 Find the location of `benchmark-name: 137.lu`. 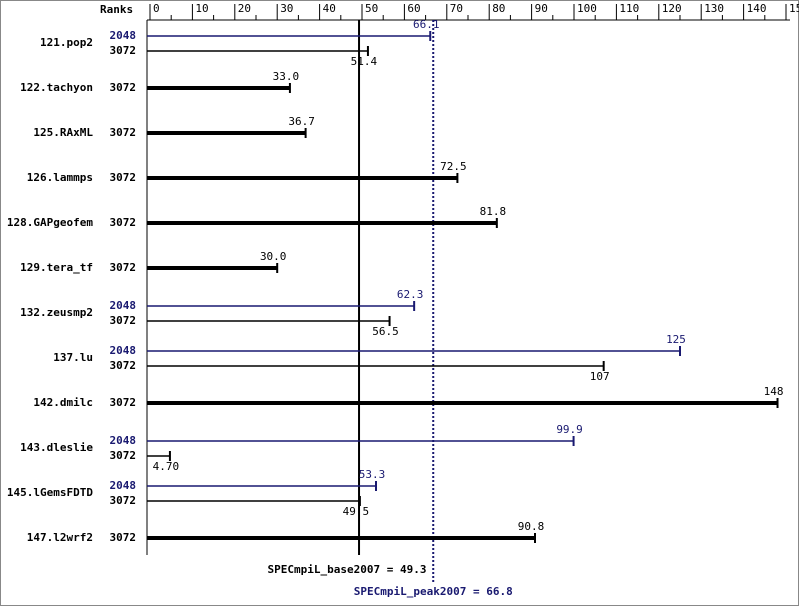

benchmark-name: 137.lu is located at coordinates (73, 357).